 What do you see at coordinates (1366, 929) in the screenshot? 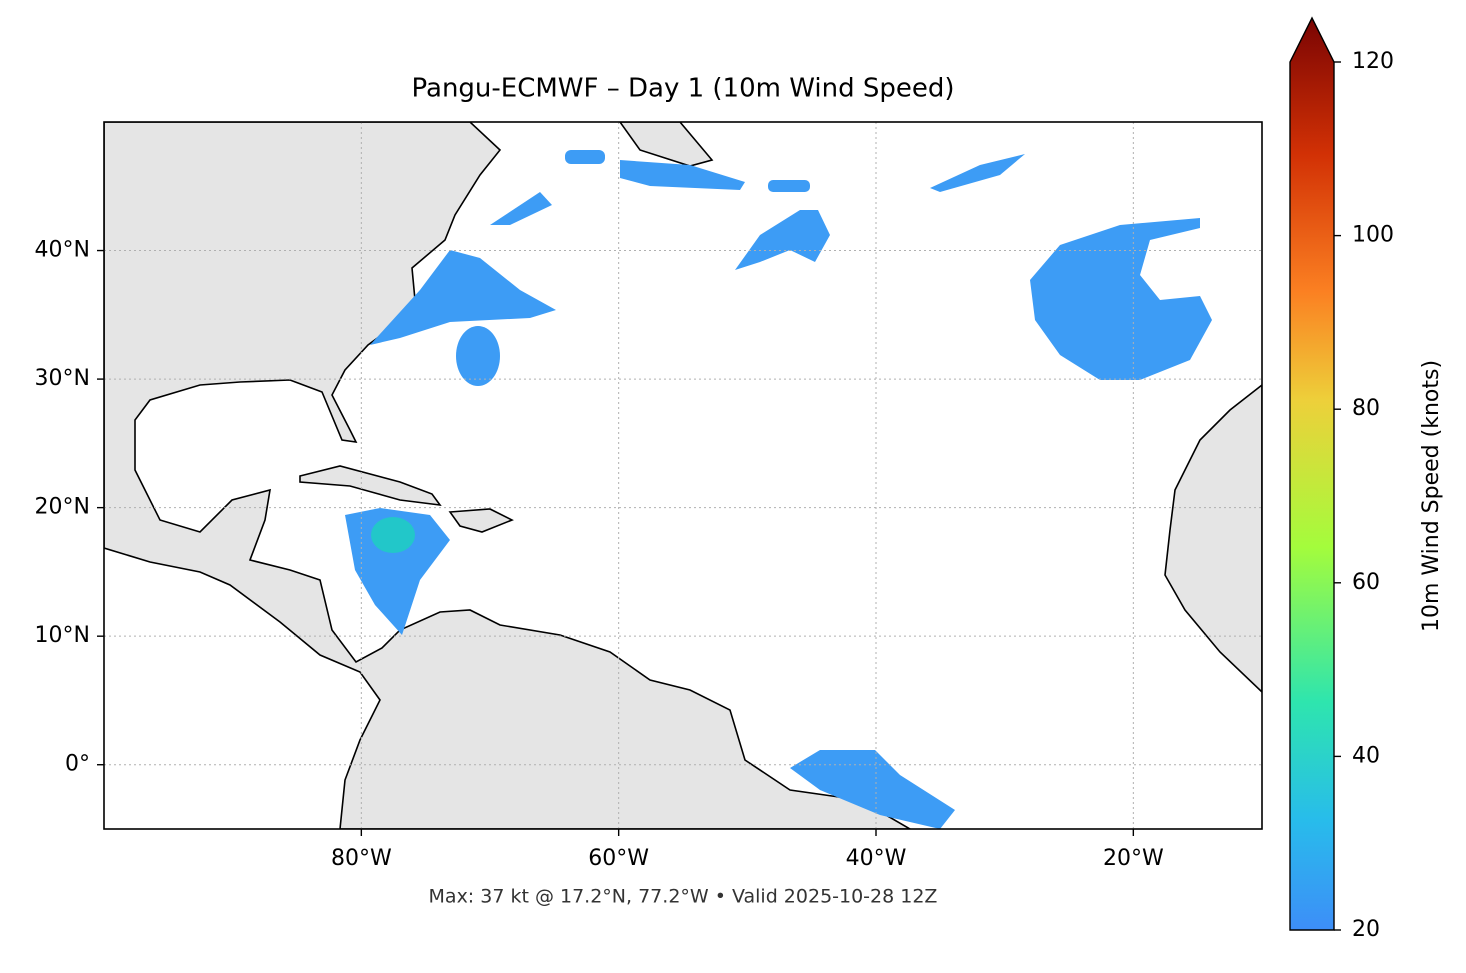
I see `colorbar-tick-label: 20` at bounding box center [1366, 929].